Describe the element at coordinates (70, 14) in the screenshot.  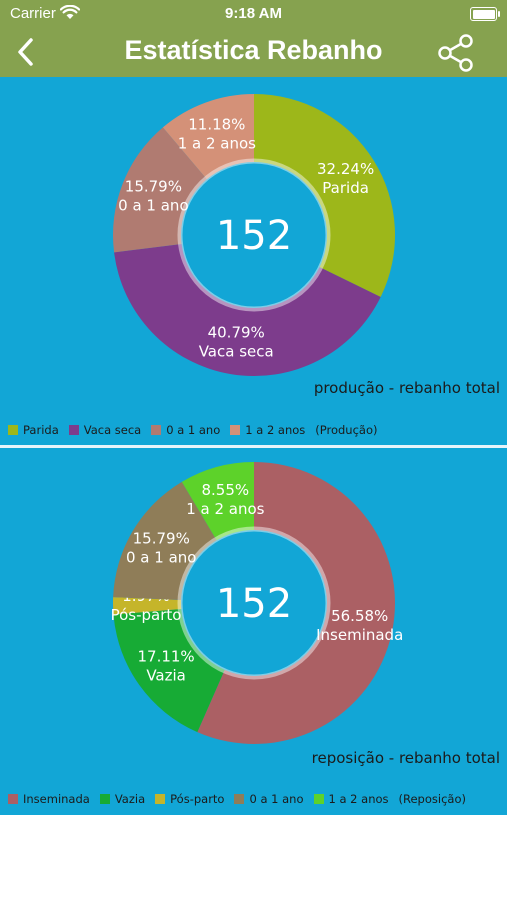
I see `wifi-icon` at that location.